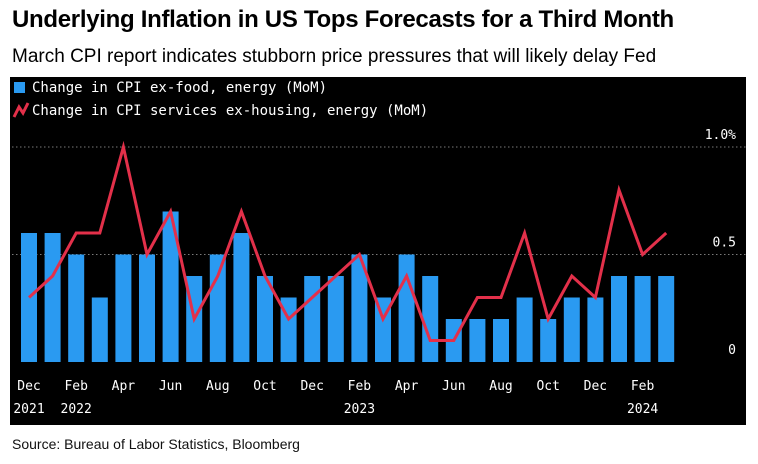  Describe the element at coordinates (19, 87) in the screenshot. I see `legend-bar-swatch` at that location.